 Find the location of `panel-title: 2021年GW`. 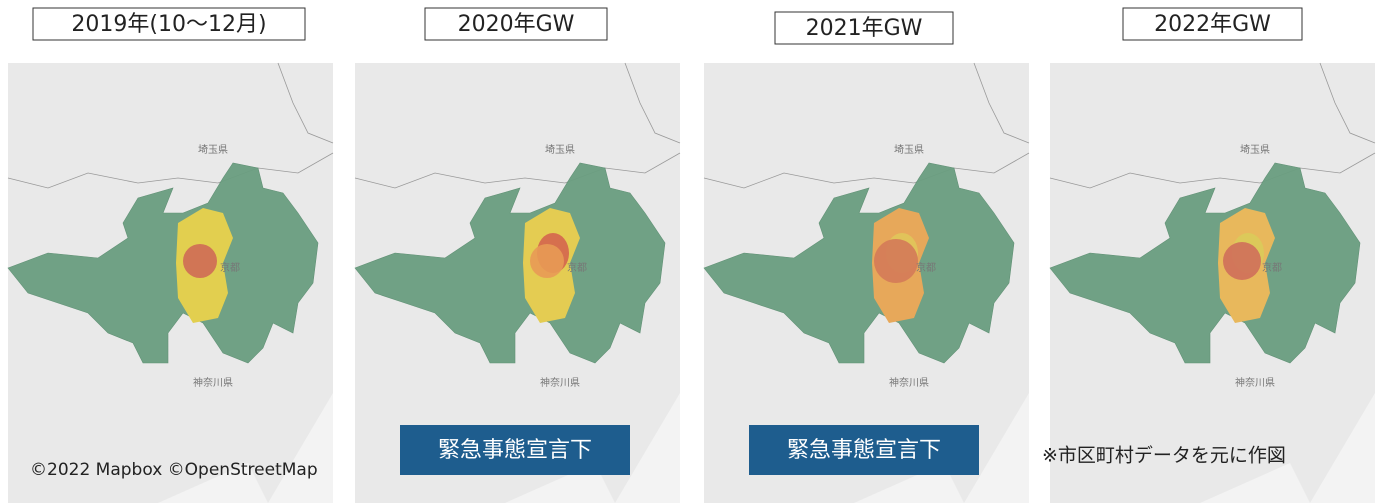

panel-title: 2021年GW is located at coordinates (864, 28).